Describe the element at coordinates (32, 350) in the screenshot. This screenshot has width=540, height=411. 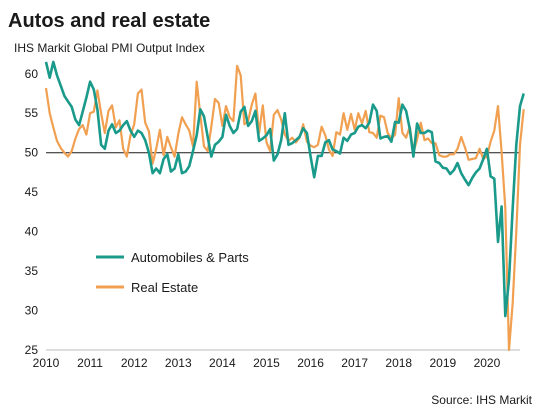
I see `y-tick-label: 25` at that location.